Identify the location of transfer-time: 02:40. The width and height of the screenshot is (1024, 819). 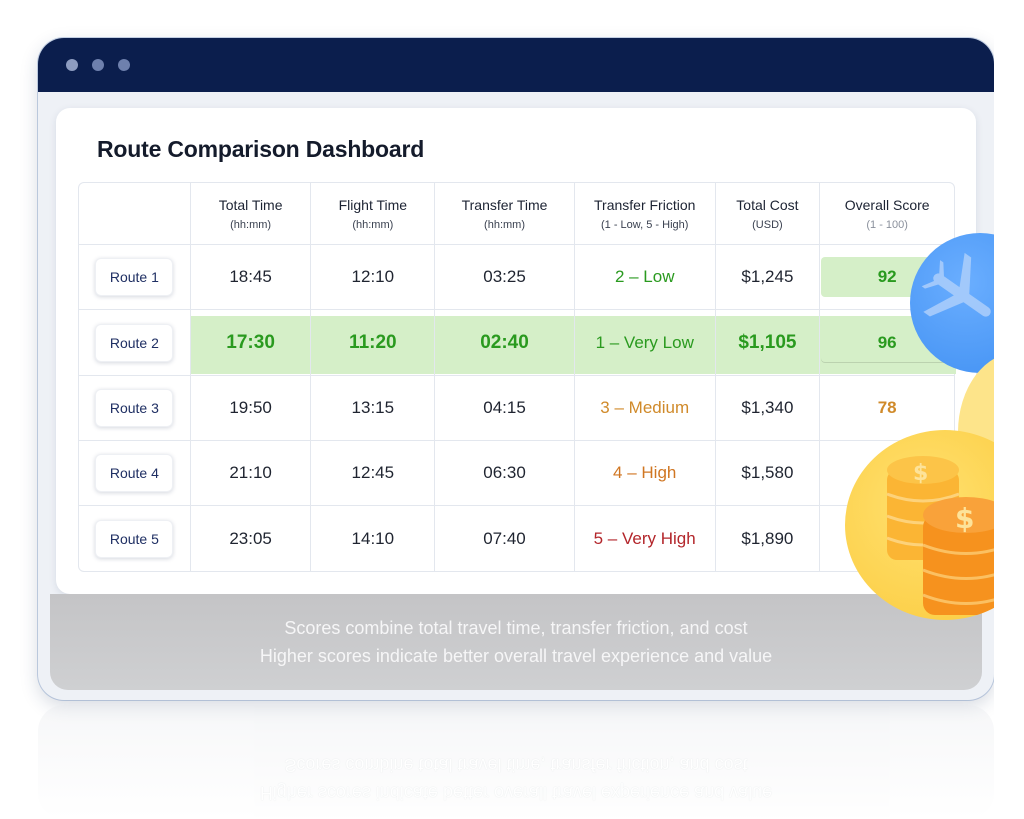
(505, 342).